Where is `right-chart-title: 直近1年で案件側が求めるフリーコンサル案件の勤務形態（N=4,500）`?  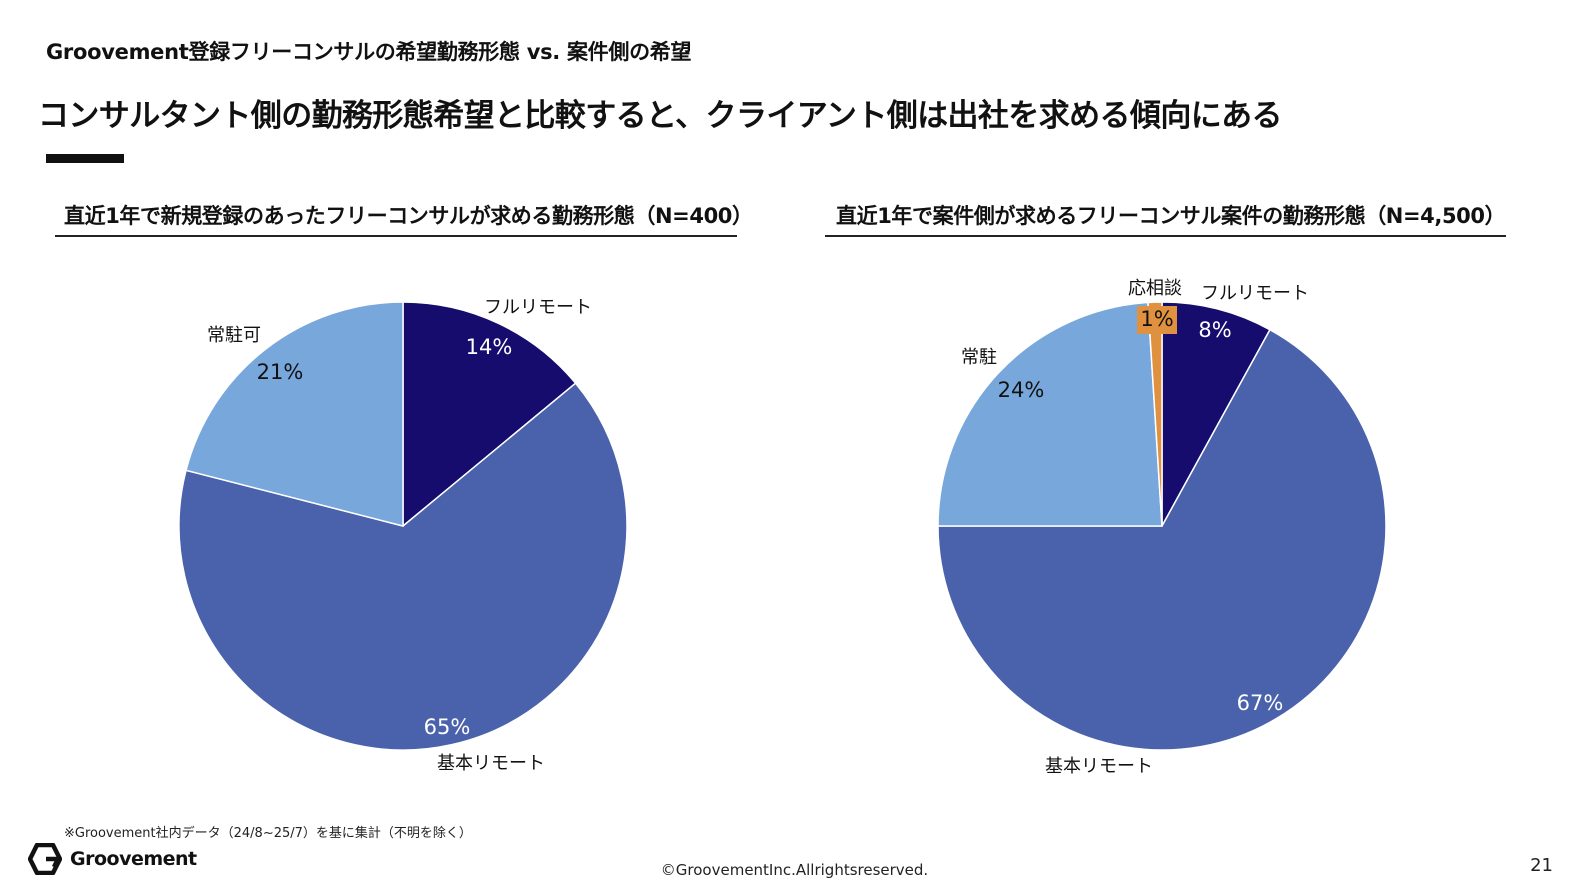
right-chart-title: 直近1年で案件側が求めるフリーコンサル案件の勤務形態（N=4,500） is located at coordinates (1171, 216).